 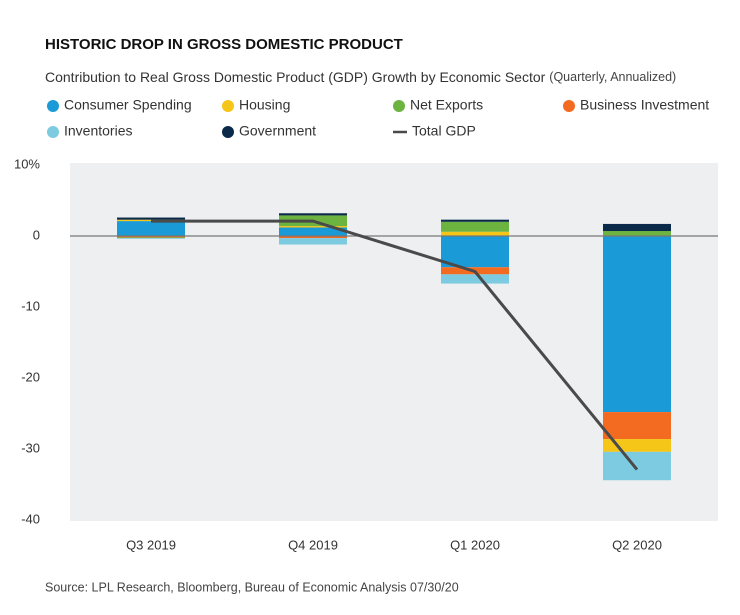 What do you see at coordinates (36, 234) in the screenshot?
I see `y-tick-label: 0` at bounding box center [36, 234].